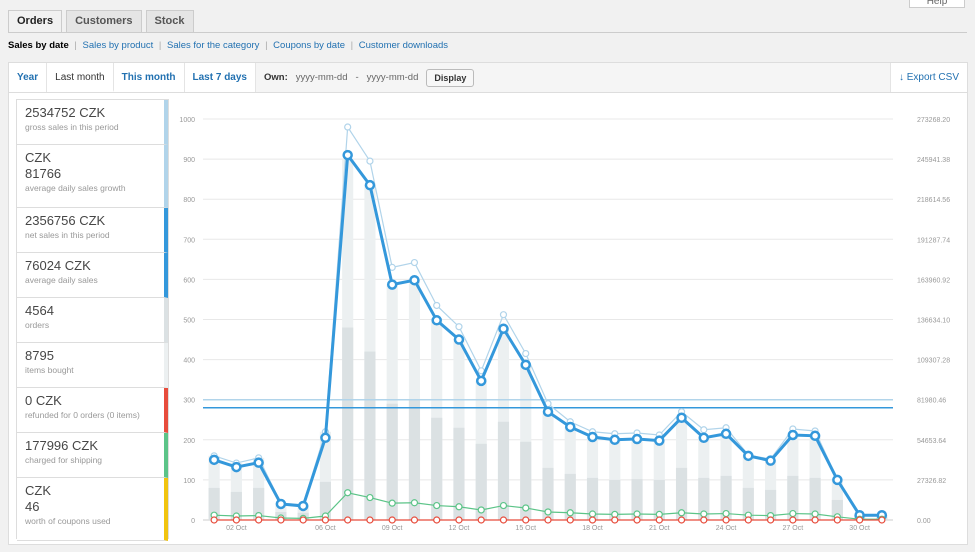  What do you see at coordinates (392, 528) in the screenshot?
I see `x-tick-label: 09 Oct` at bounding box center [392, 528].